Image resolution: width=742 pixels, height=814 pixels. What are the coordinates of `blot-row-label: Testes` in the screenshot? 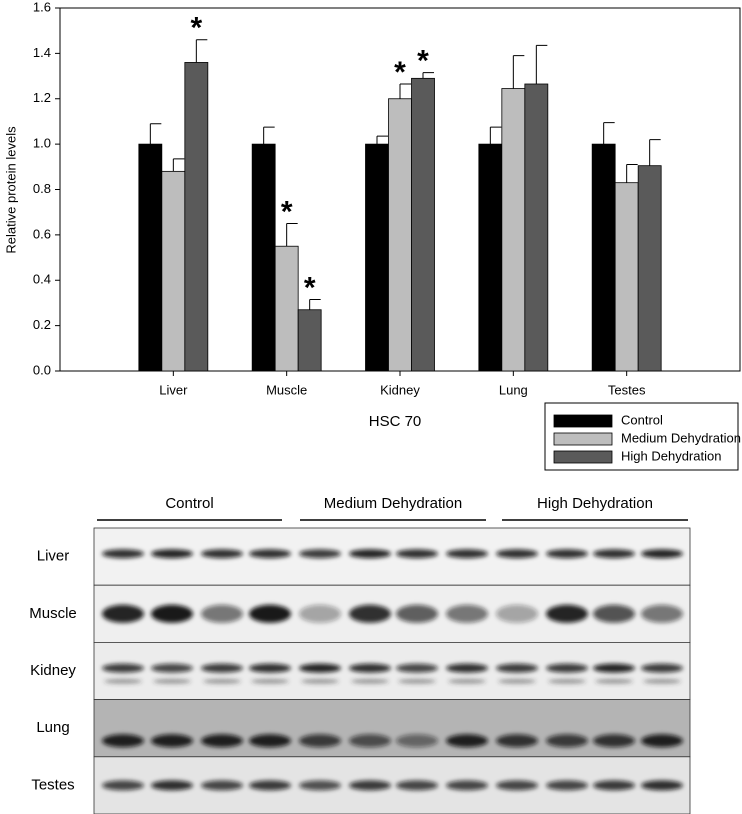 It's located at (52, 784).